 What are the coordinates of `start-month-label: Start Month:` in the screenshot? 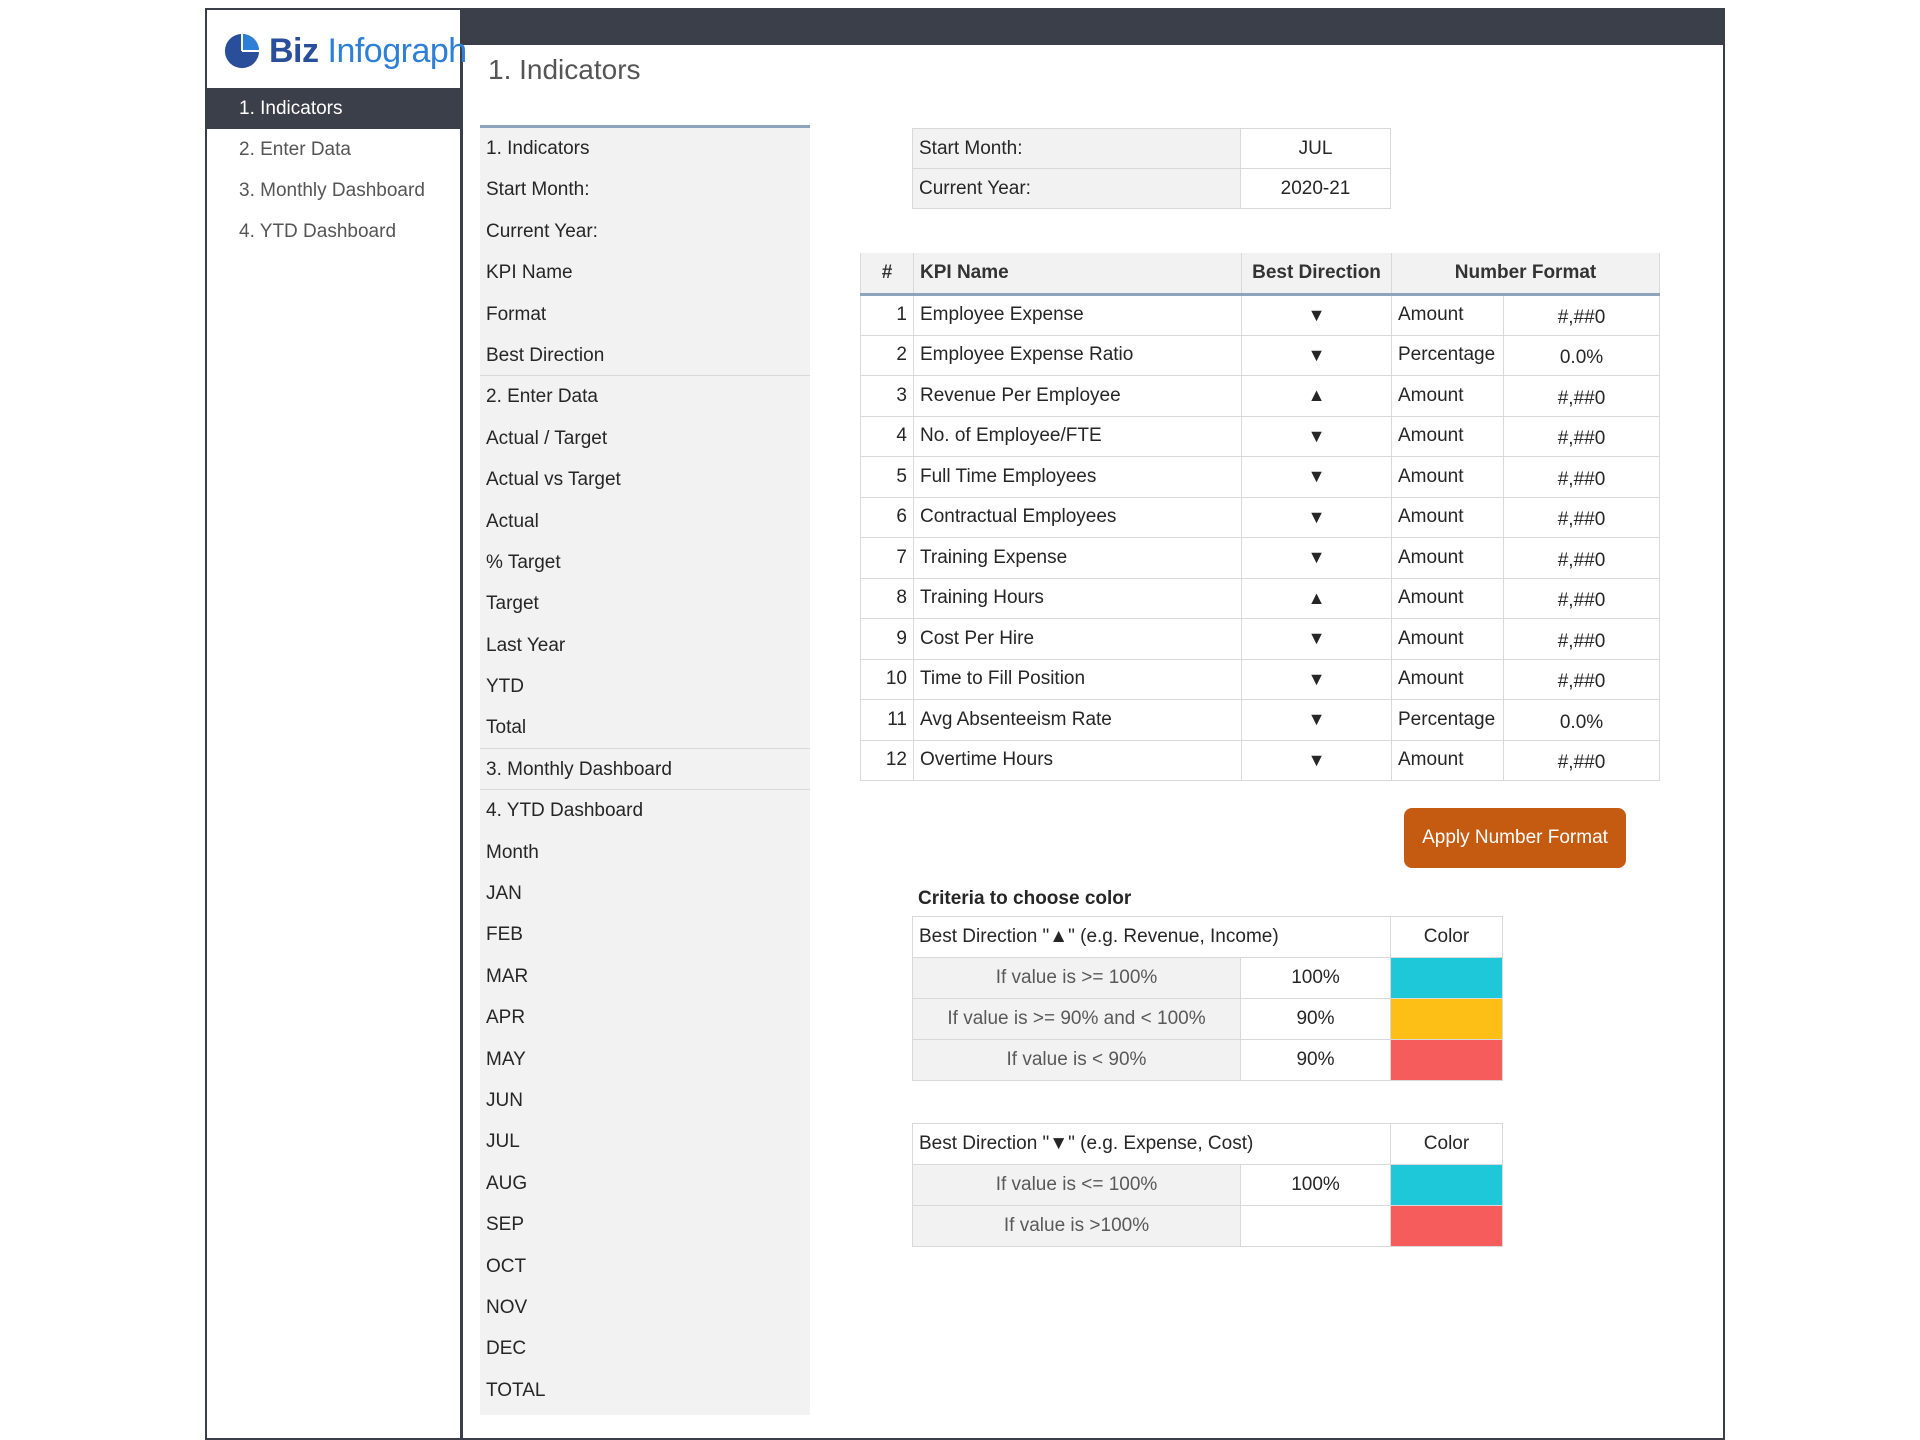 It's located at (1076, 148).